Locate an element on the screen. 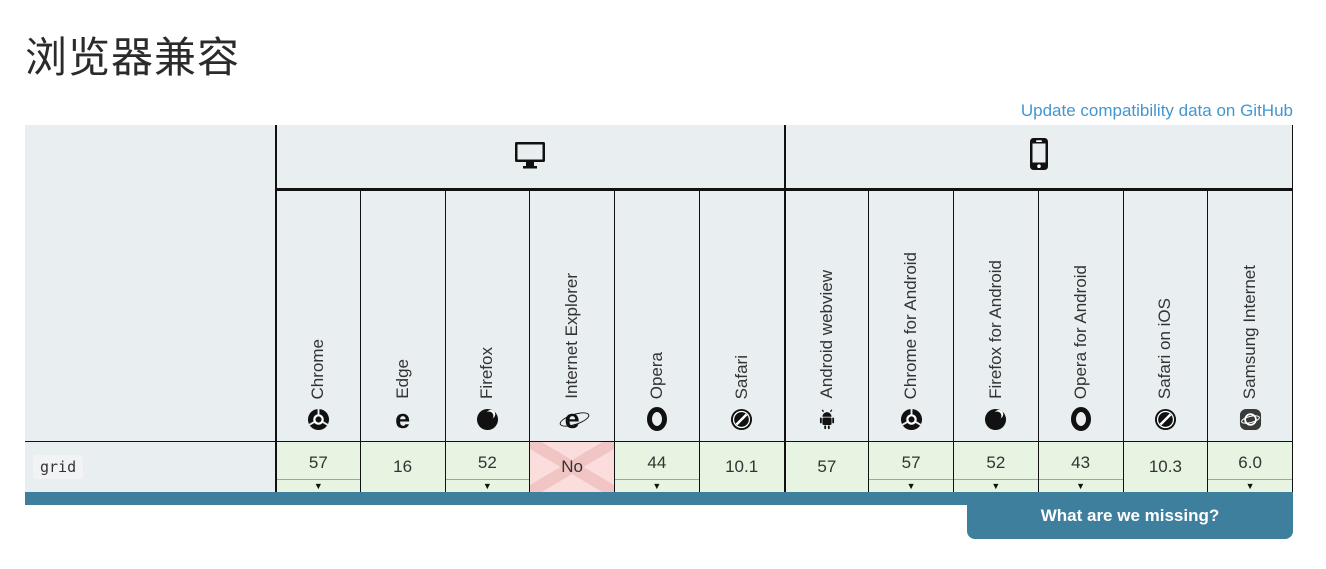  support-cell-chrome-android: 57 ▼ is located at coordinates (910, 466).